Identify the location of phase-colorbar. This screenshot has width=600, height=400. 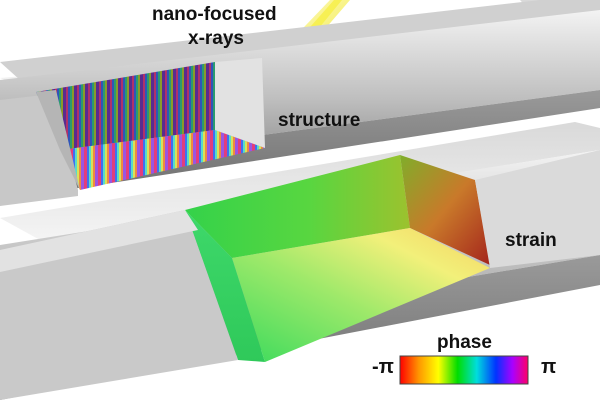
(464, 370).